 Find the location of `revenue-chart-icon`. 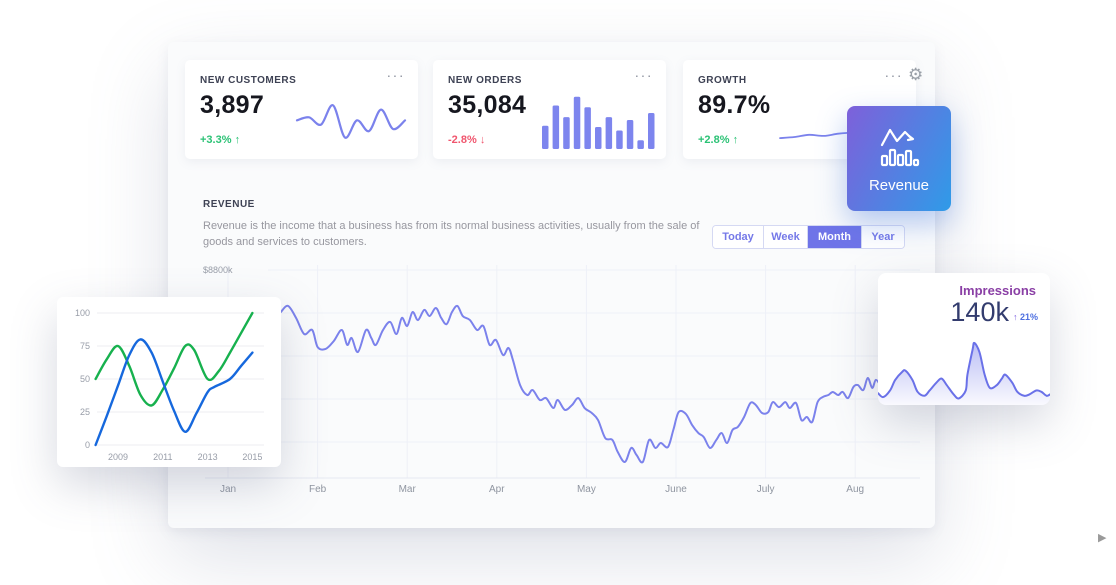

revenue-chart-icon is located at coordinates (900, 147).